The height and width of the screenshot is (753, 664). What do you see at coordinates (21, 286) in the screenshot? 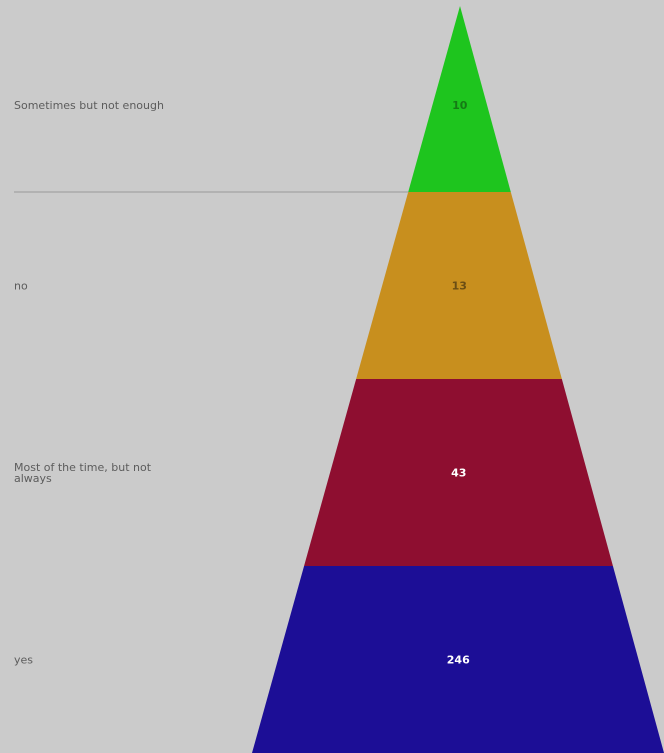
I see `category-label: no` at bounding box center [21, 286].